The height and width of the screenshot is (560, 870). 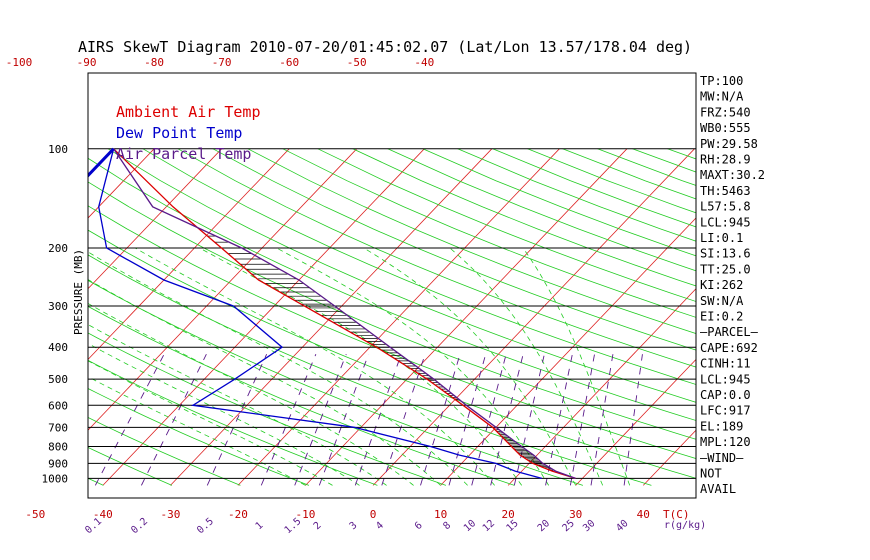 What do you see at coordinates (725, 191) in the screenshot?
I see `stat-line: TH:5463` at bounding box center [725, 191].